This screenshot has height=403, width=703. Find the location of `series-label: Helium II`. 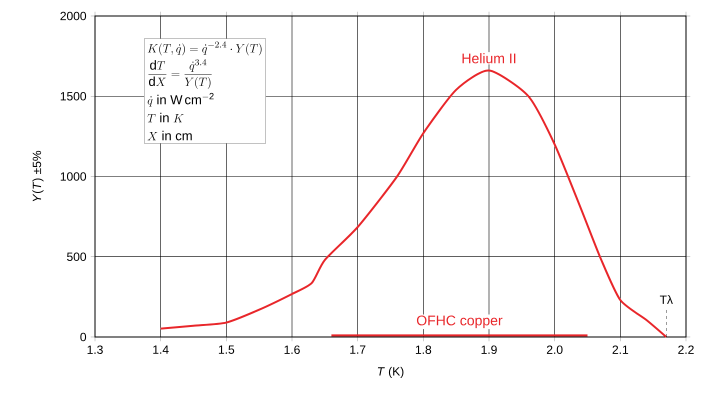

series-label: Helium II is located at coordinates (489, 58).